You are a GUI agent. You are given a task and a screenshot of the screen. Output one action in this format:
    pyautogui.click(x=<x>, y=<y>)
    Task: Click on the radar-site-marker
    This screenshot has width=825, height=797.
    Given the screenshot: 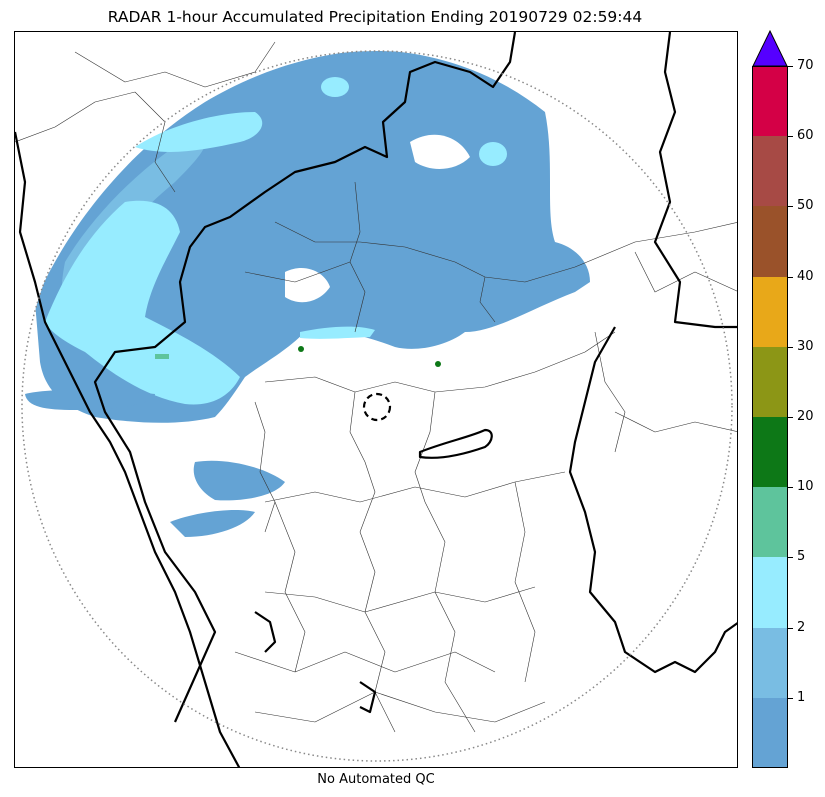 What is the action you would take?
    pyautogui.click(x=377, y=407)
    